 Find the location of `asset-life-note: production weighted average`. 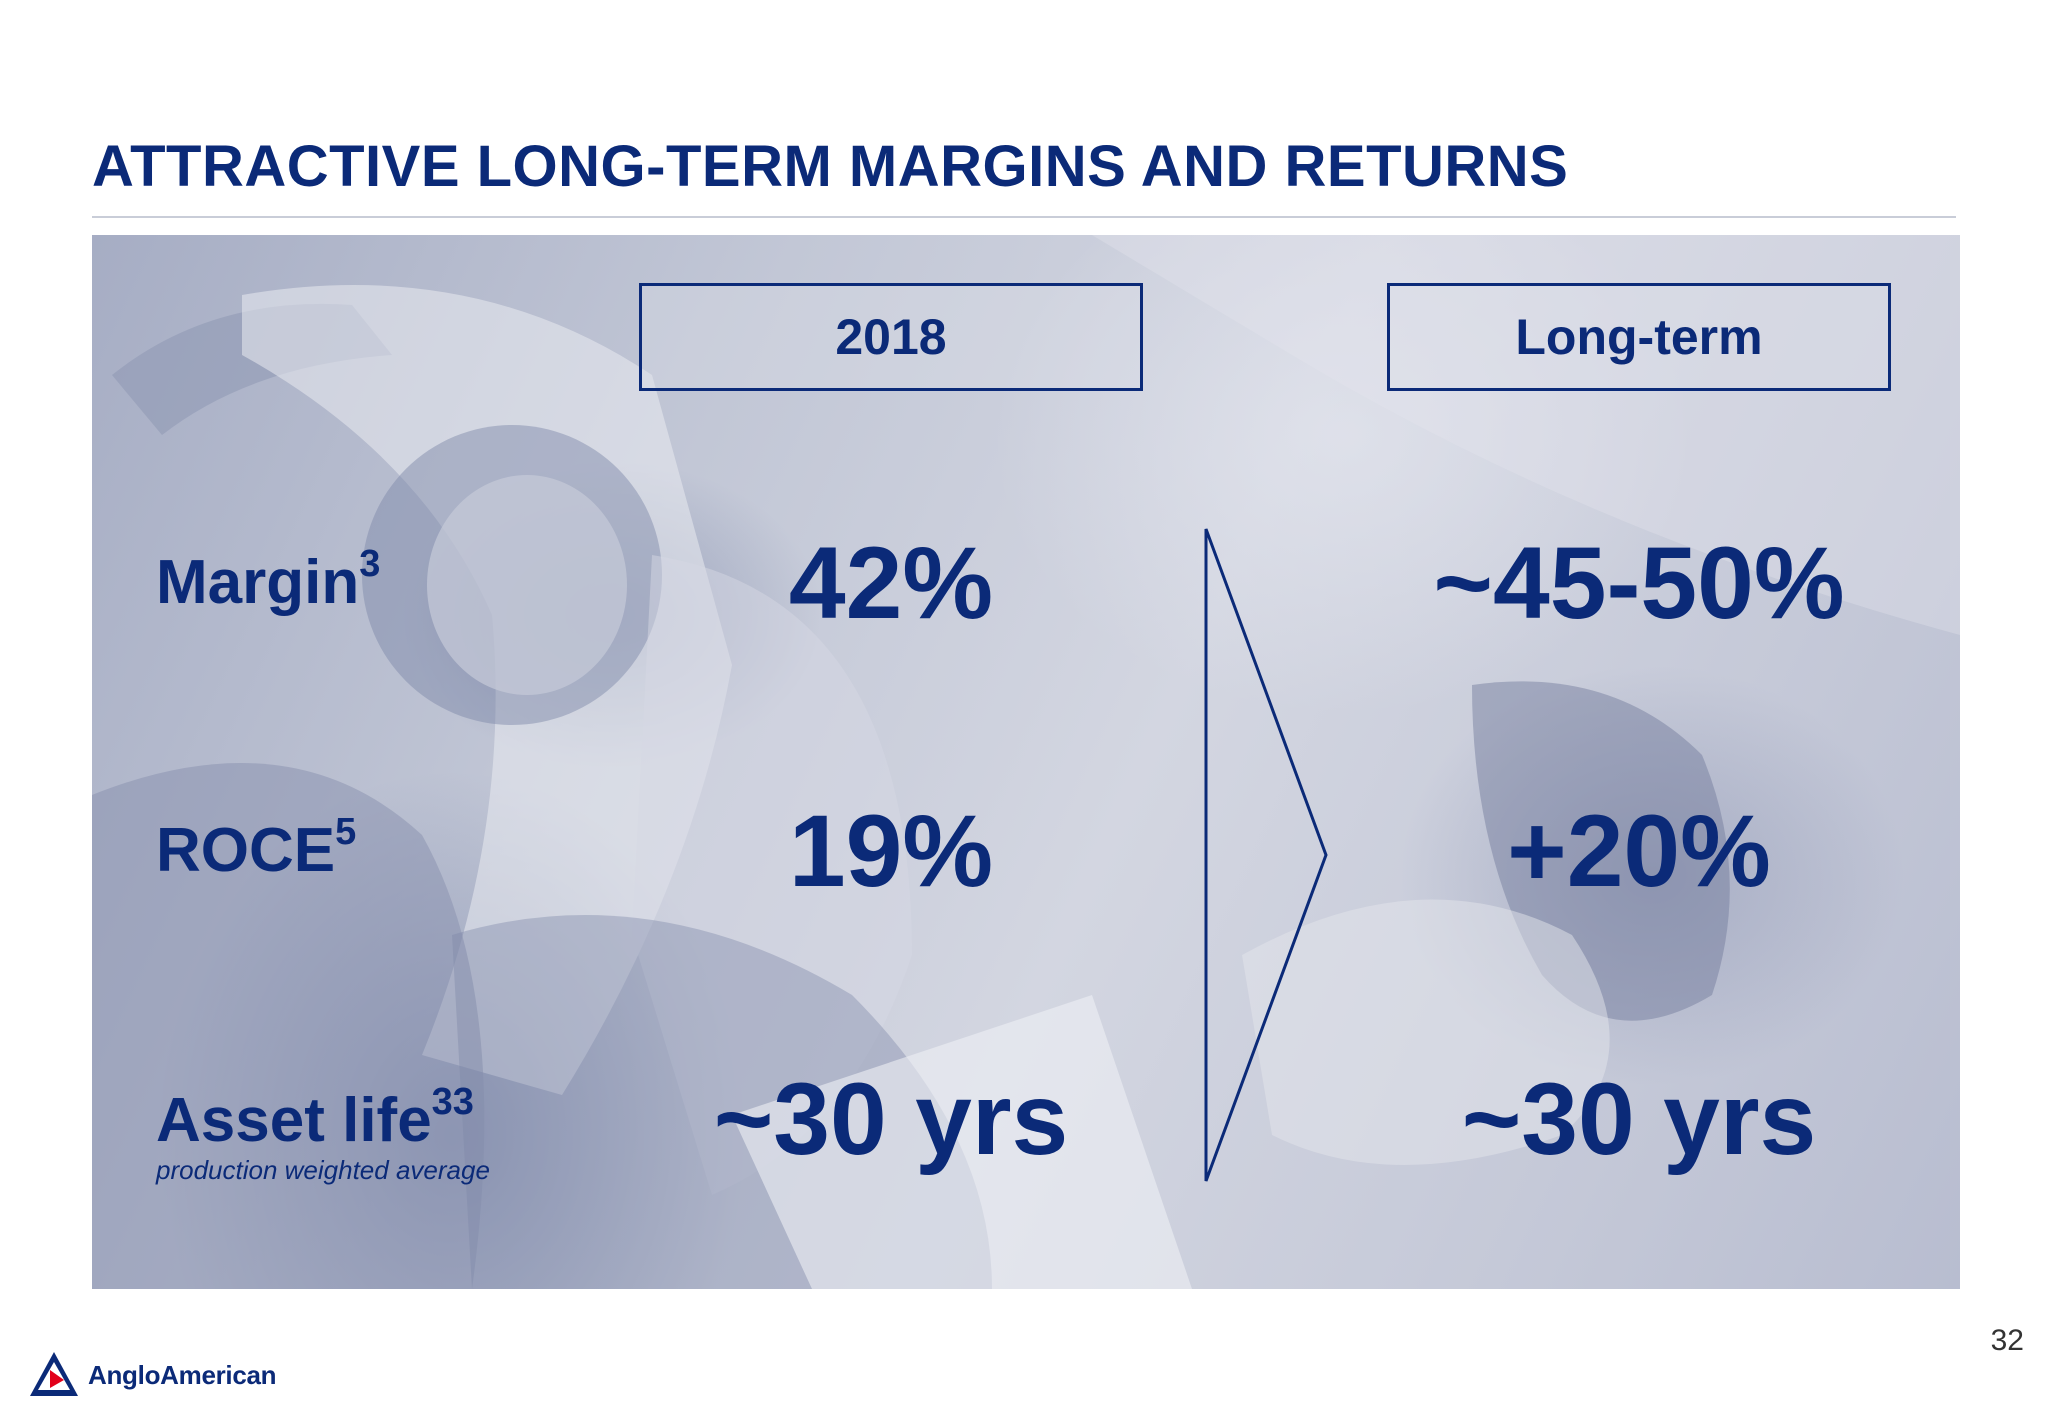

asset-life-note: production weighted average is located at coordinates (323, 1170).